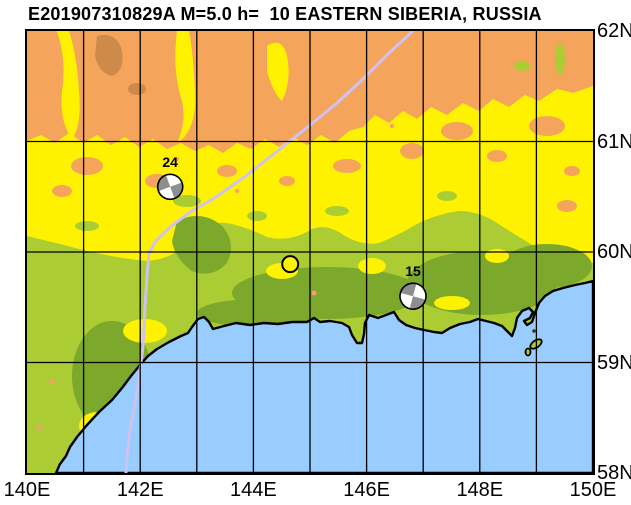 The width and height of the screenshot is (631, 505). Describe the element at coordinates (614, 362) in the screenshot. I see `y-axis-tick-label: 59N` at that location.